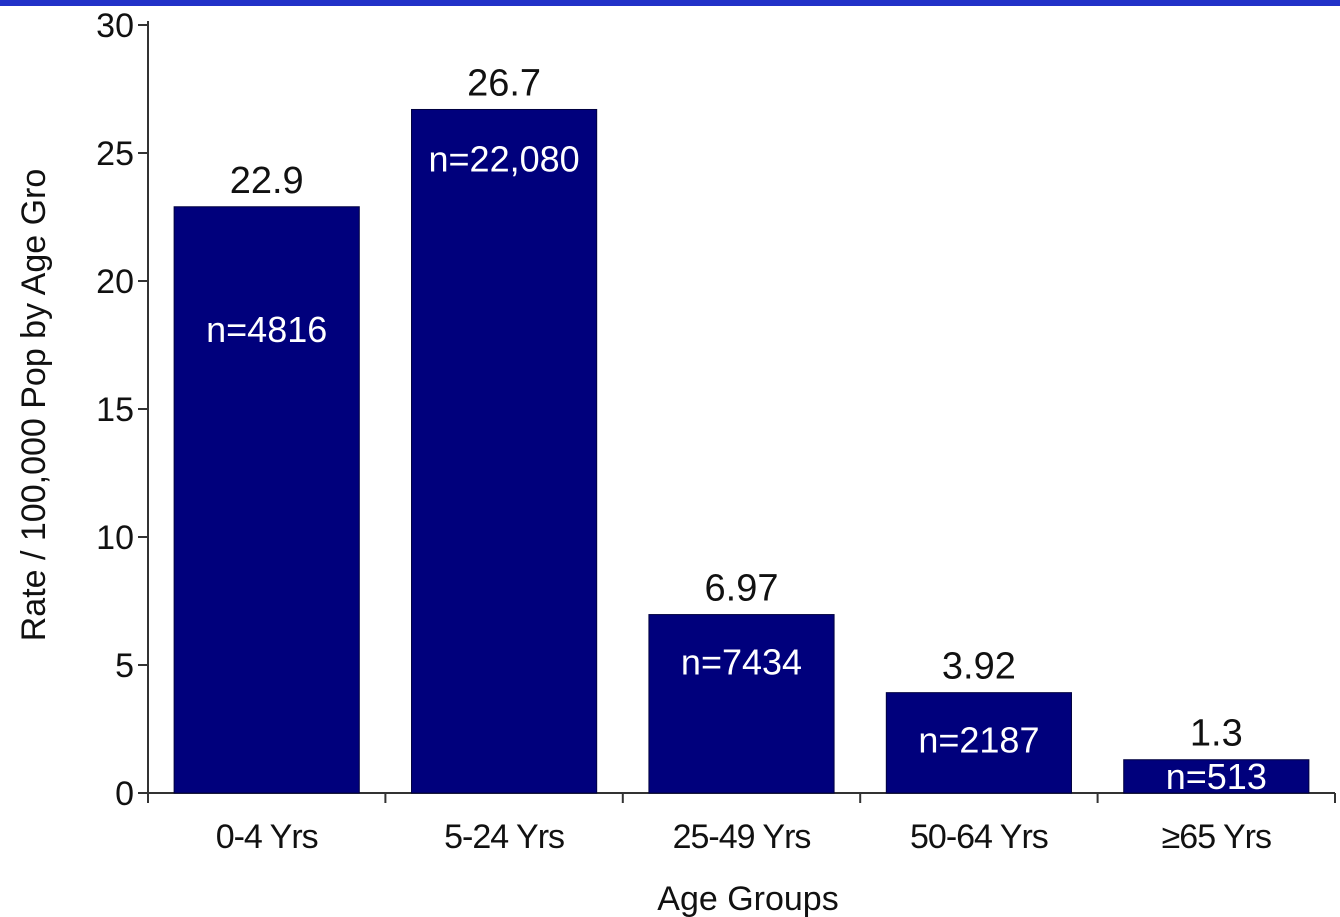  Describe the element at coordinates (115, 282) in the screenshot. I see `y-tick-label: 20` at that location.